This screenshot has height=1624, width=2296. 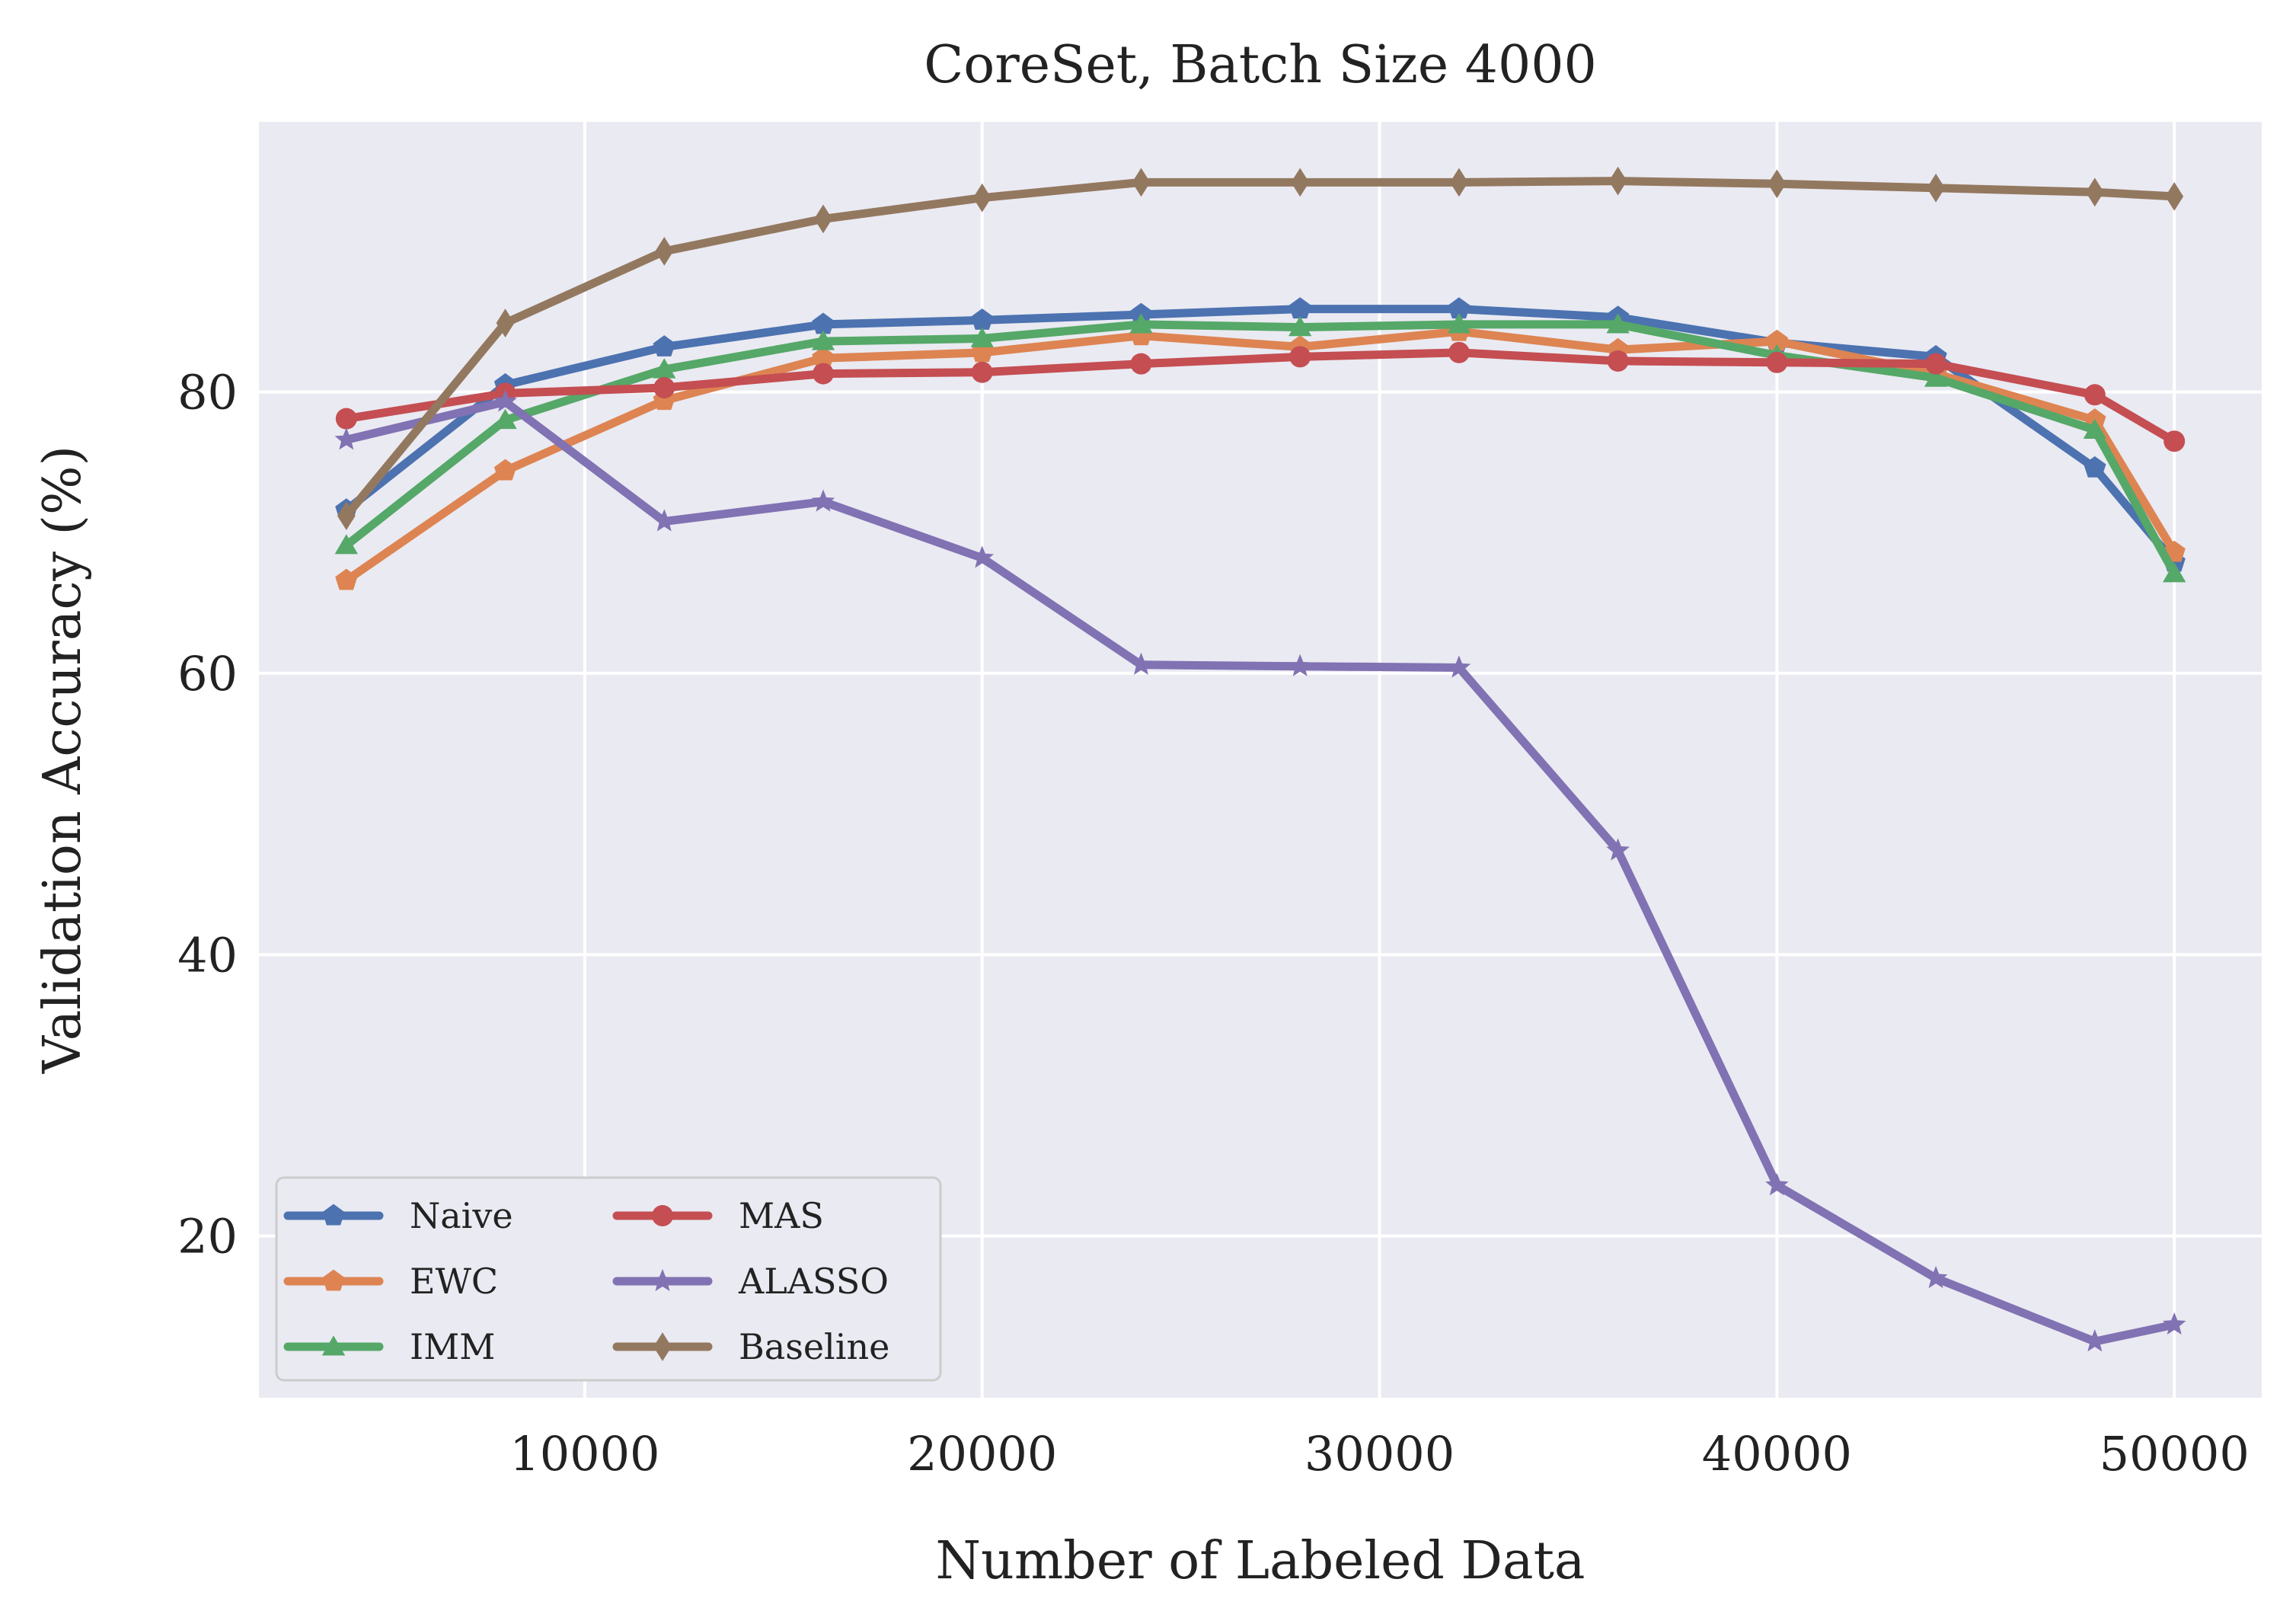 What do you see at coordinates (663, 1216) in the screenshot?
I see `legend-marker-mas` at bounding box center [663, 1216].